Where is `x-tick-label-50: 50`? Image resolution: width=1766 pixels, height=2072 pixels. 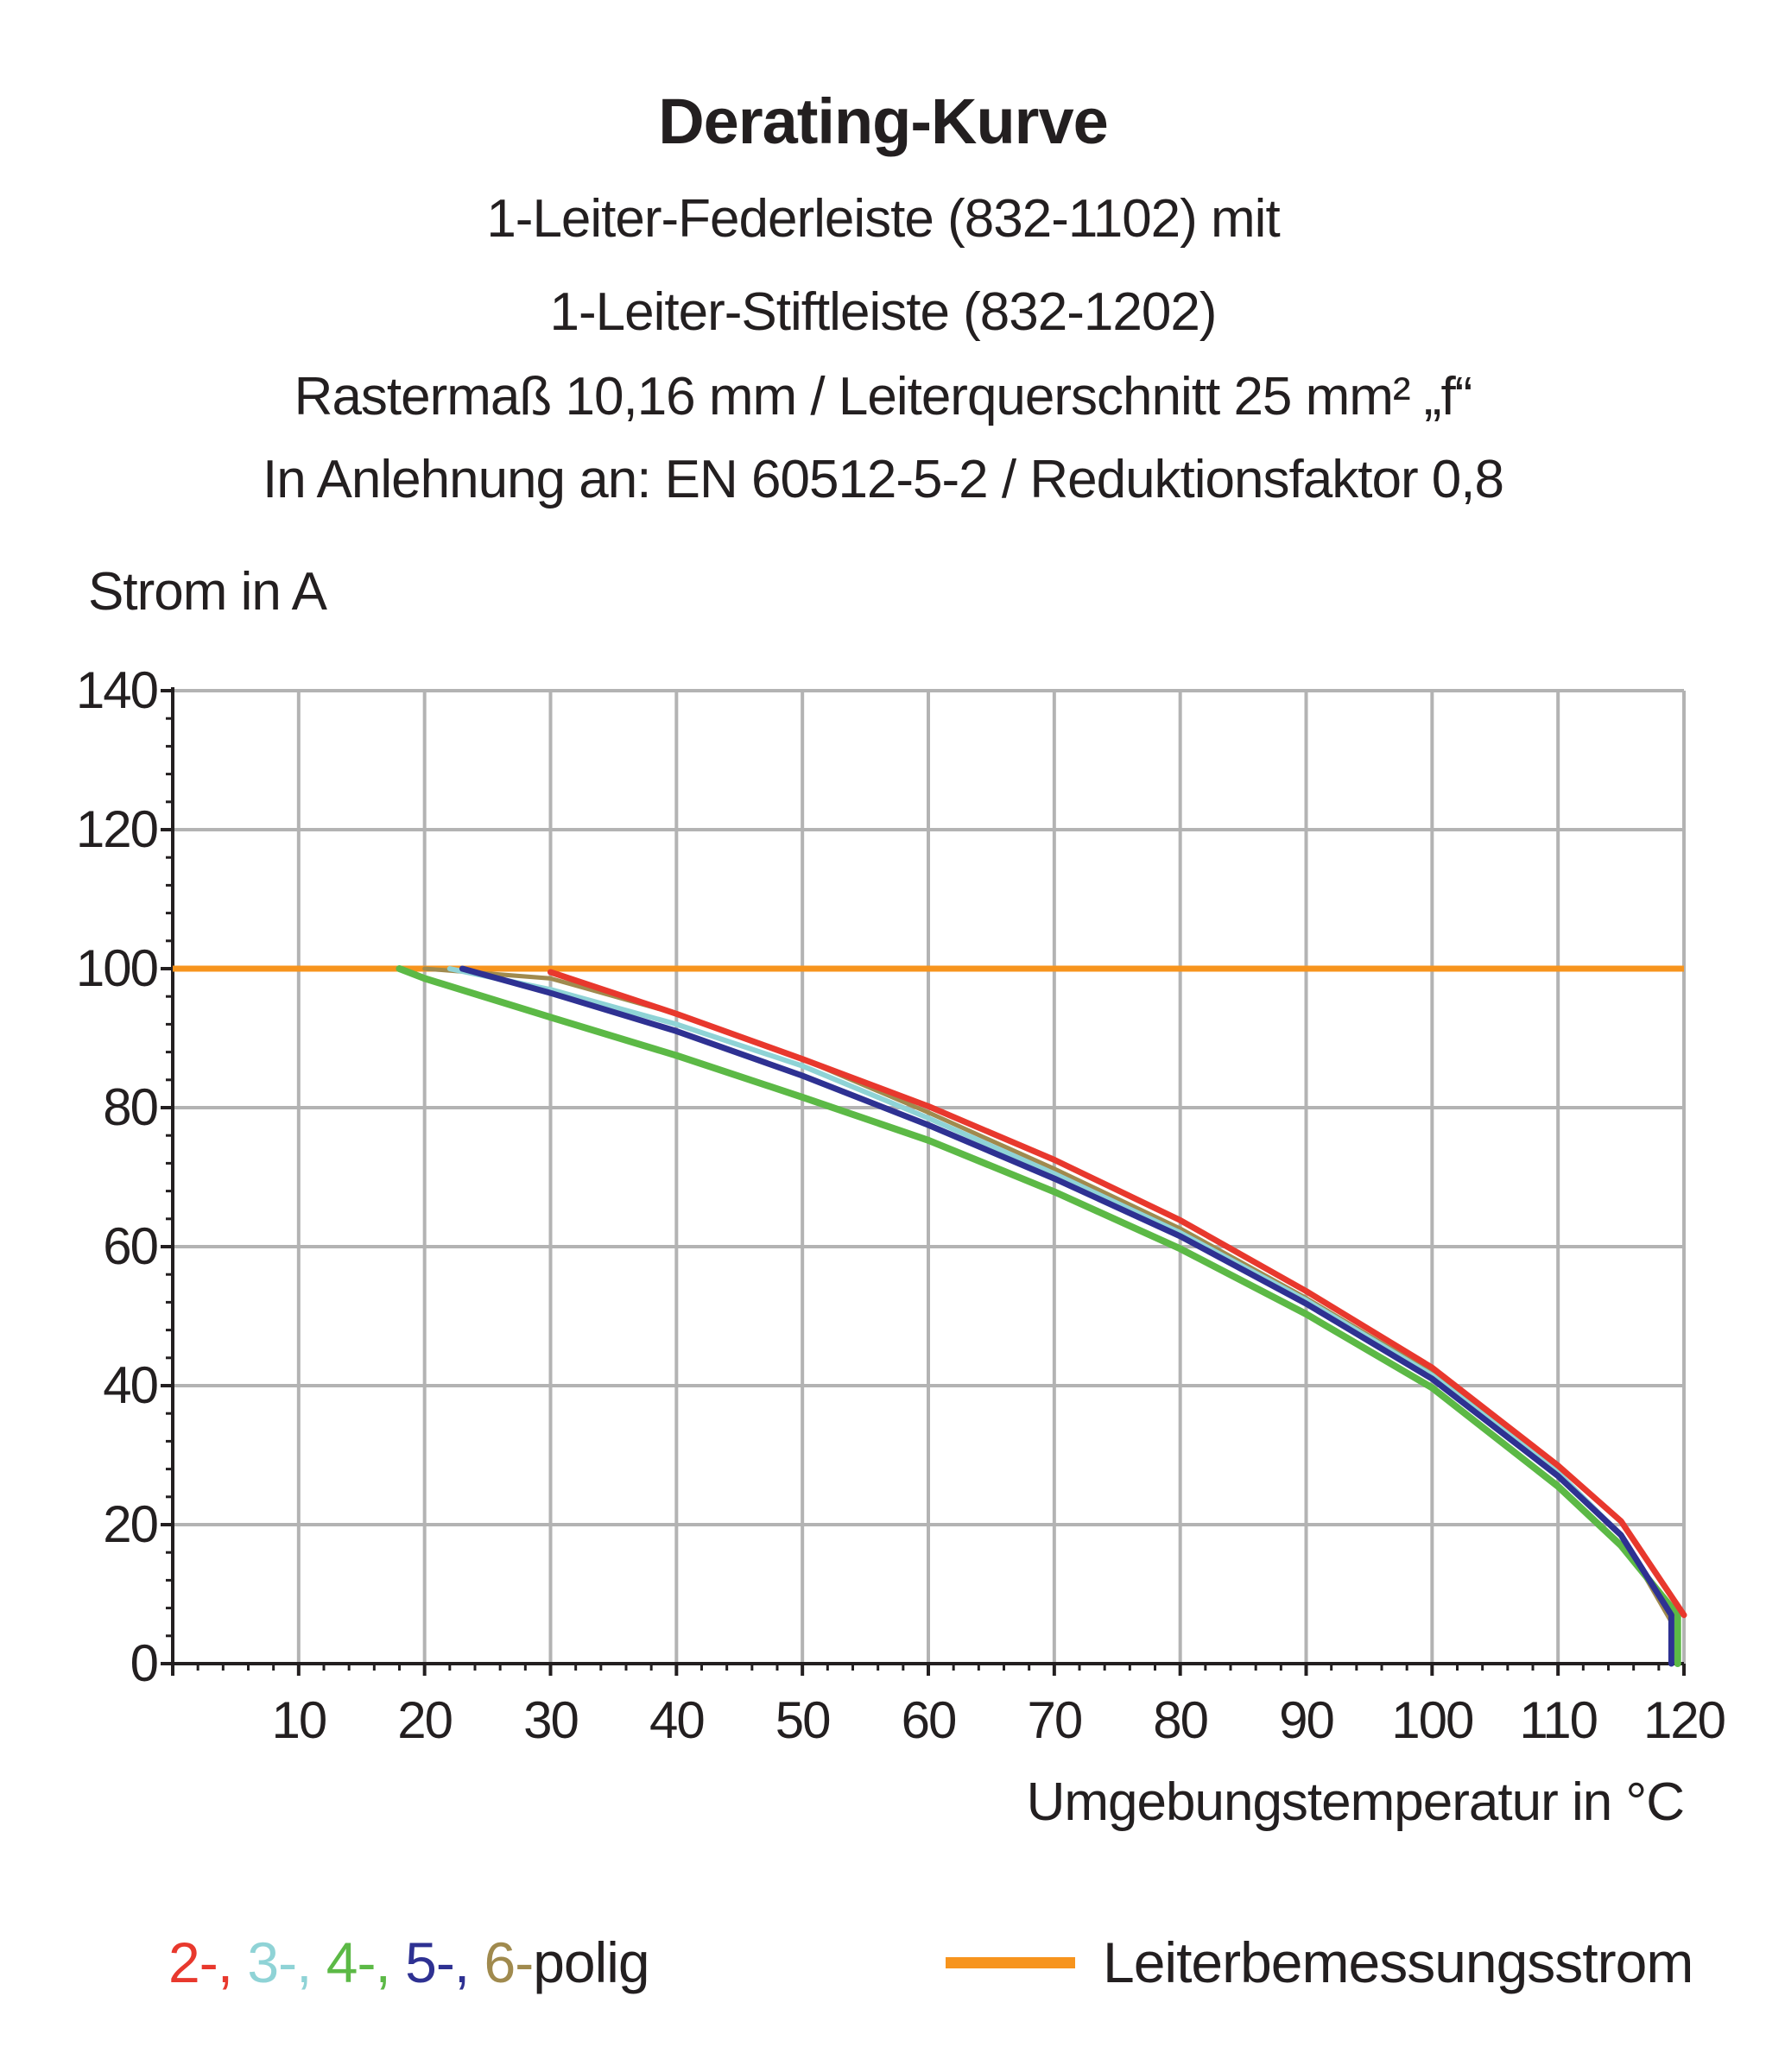
x-tick-label-50: 50 is located at coordinates (803, 1720).